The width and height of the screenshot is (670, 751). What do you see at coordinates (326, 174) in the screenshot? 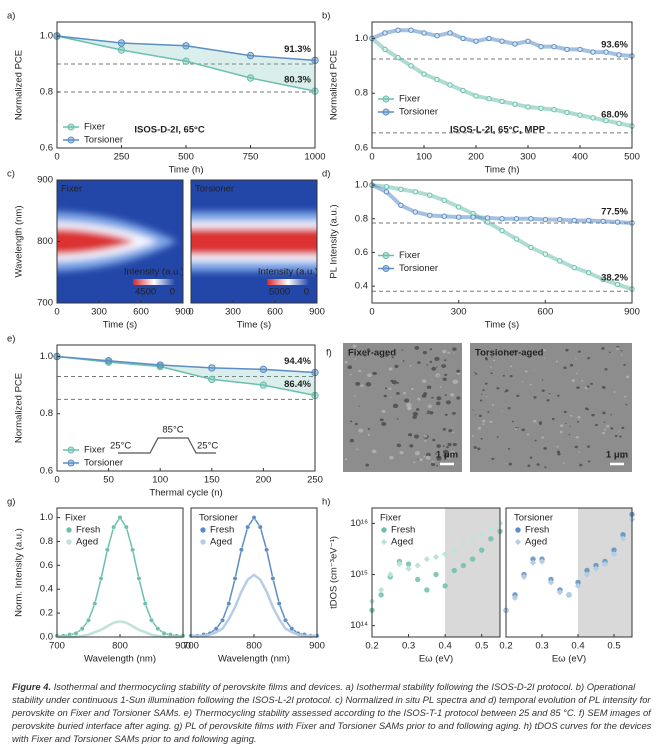
I see `panel-label: d)` at bounding box center [326, 174].